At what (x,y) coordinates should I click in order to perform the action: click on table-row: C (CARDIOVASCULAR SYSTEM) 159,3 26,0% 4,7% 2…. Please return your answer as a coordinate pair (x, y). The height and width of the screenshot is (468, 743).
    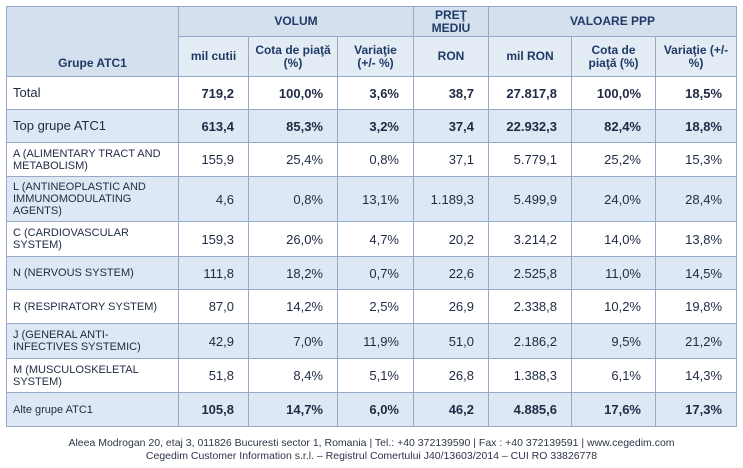
    Looking at the image, I should click on (372, 239).